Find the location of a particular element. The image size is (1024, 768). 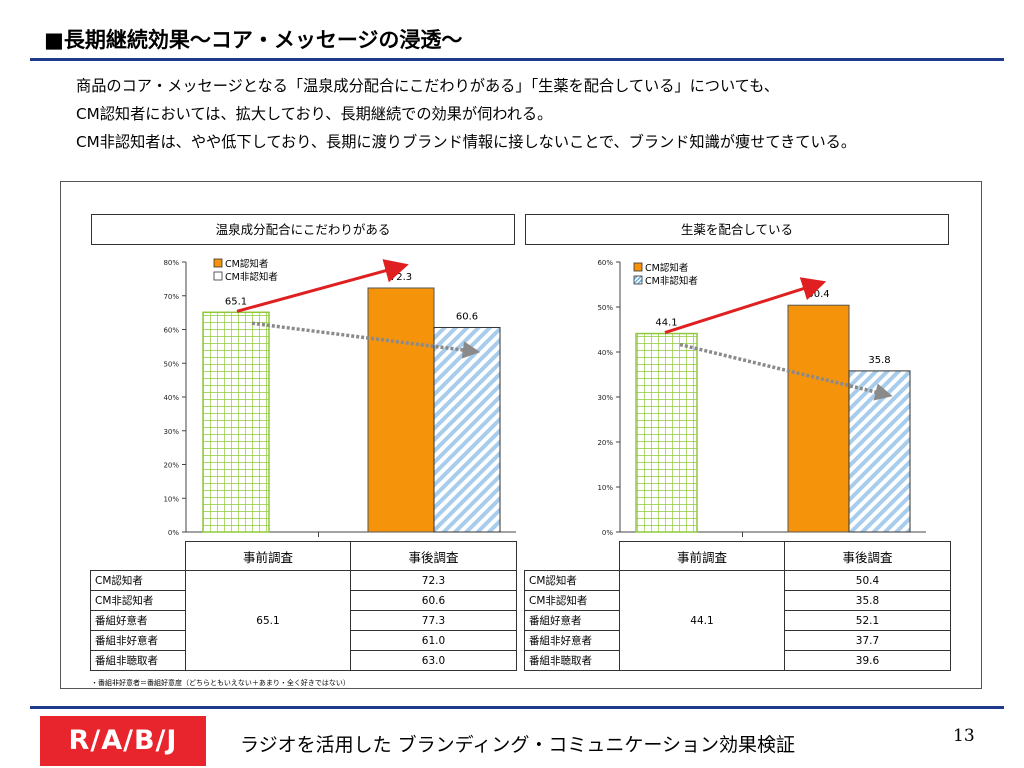

post-value: 39.6 is located at coordinates (867, 660).